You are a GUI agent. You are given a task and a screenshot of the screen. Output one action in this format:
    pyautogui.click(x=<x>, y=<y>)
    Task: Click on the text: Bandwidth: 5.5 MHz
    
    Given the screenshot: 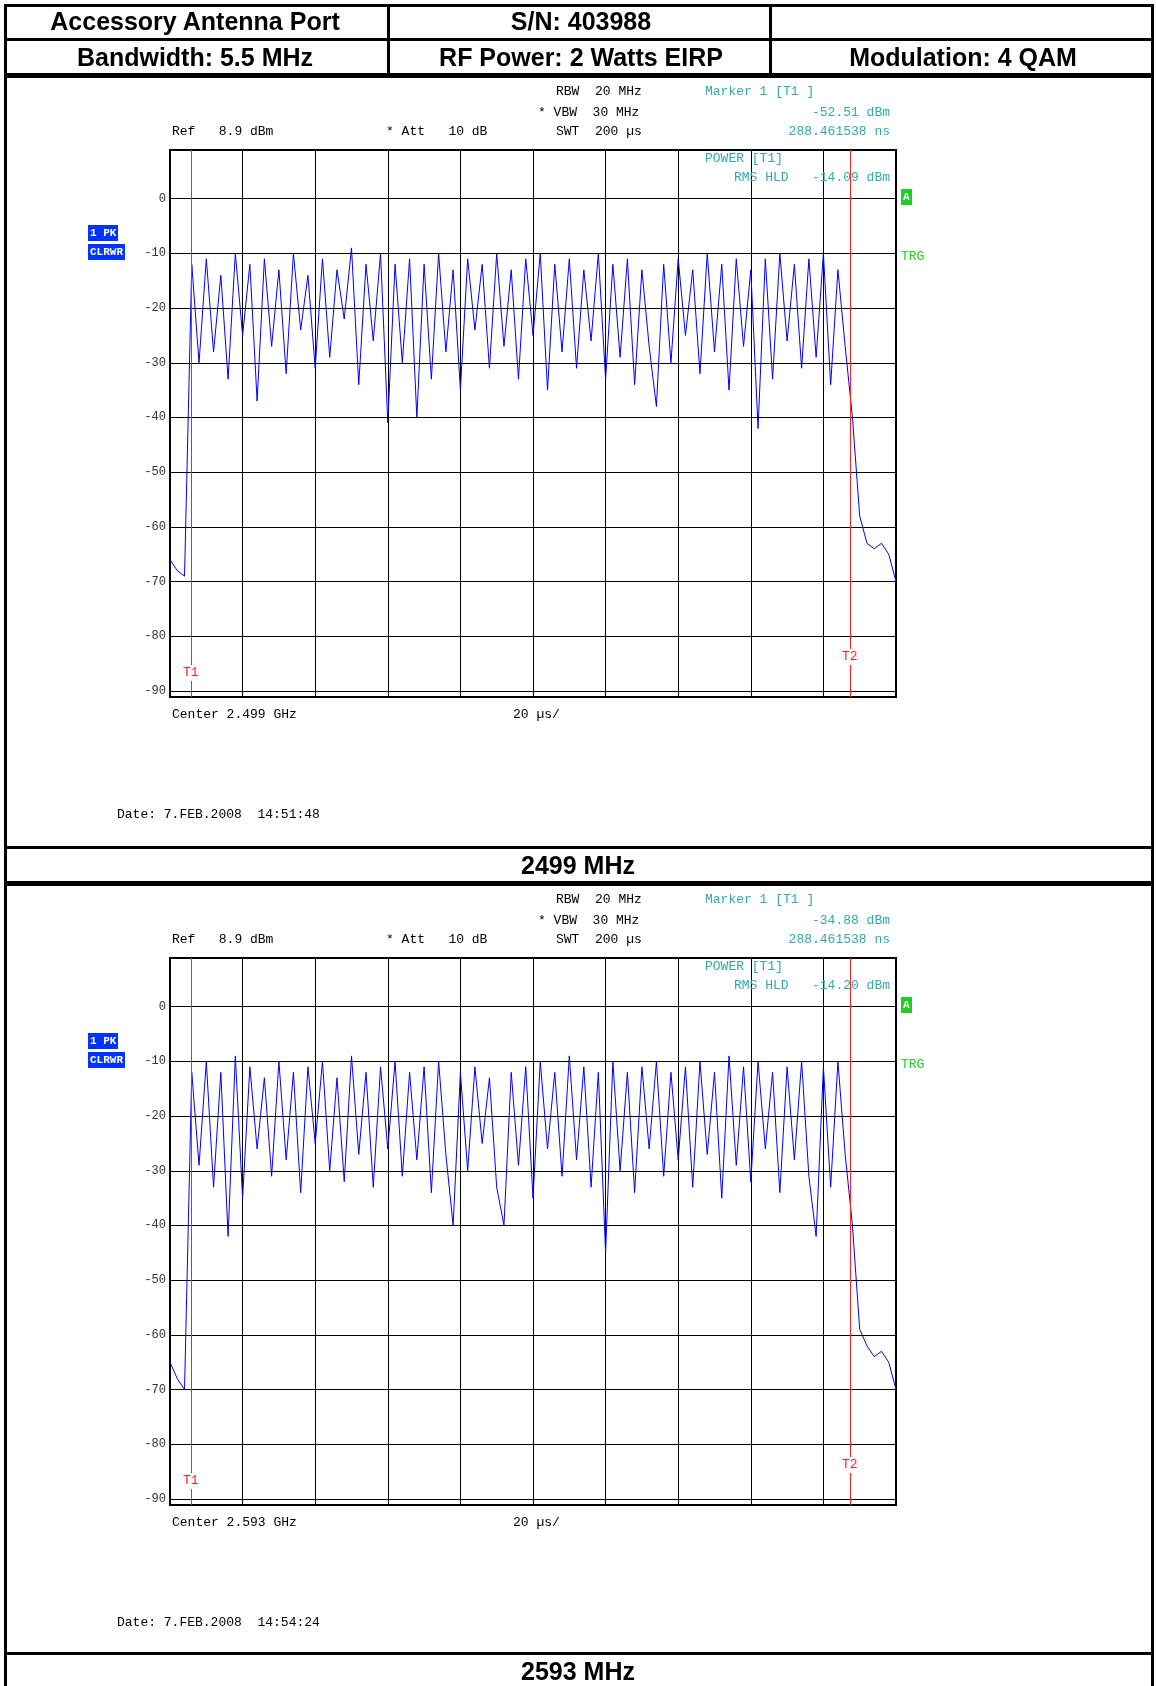 What is the action you would take?
    pyautogui.click(x=195, y=57)
    